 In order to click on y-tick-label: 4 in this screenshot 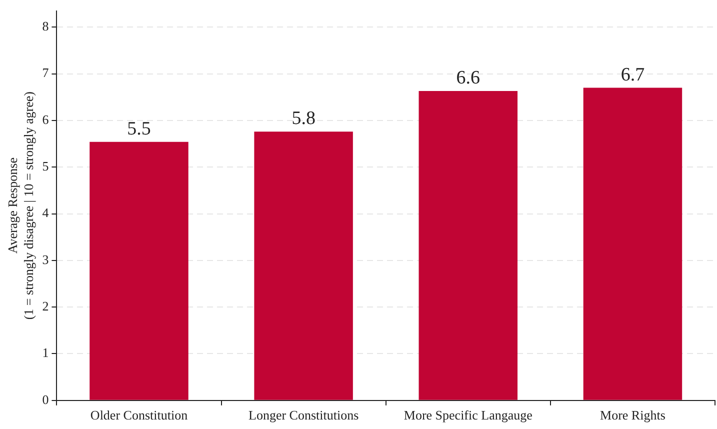, I will do `click(46, 212)`.